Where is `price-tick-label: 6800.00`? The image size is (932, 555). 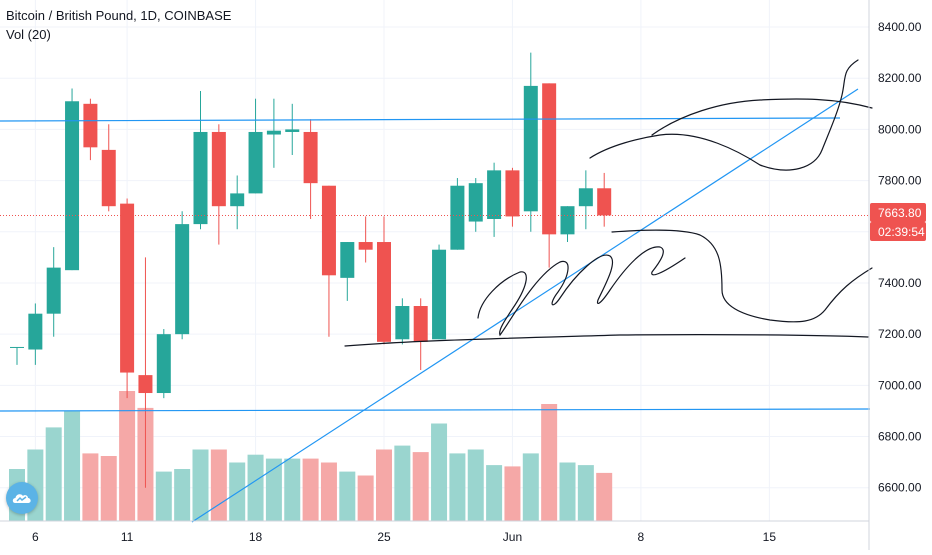 price-tick-label: 6800.00 is located at coordinates (900, 437).